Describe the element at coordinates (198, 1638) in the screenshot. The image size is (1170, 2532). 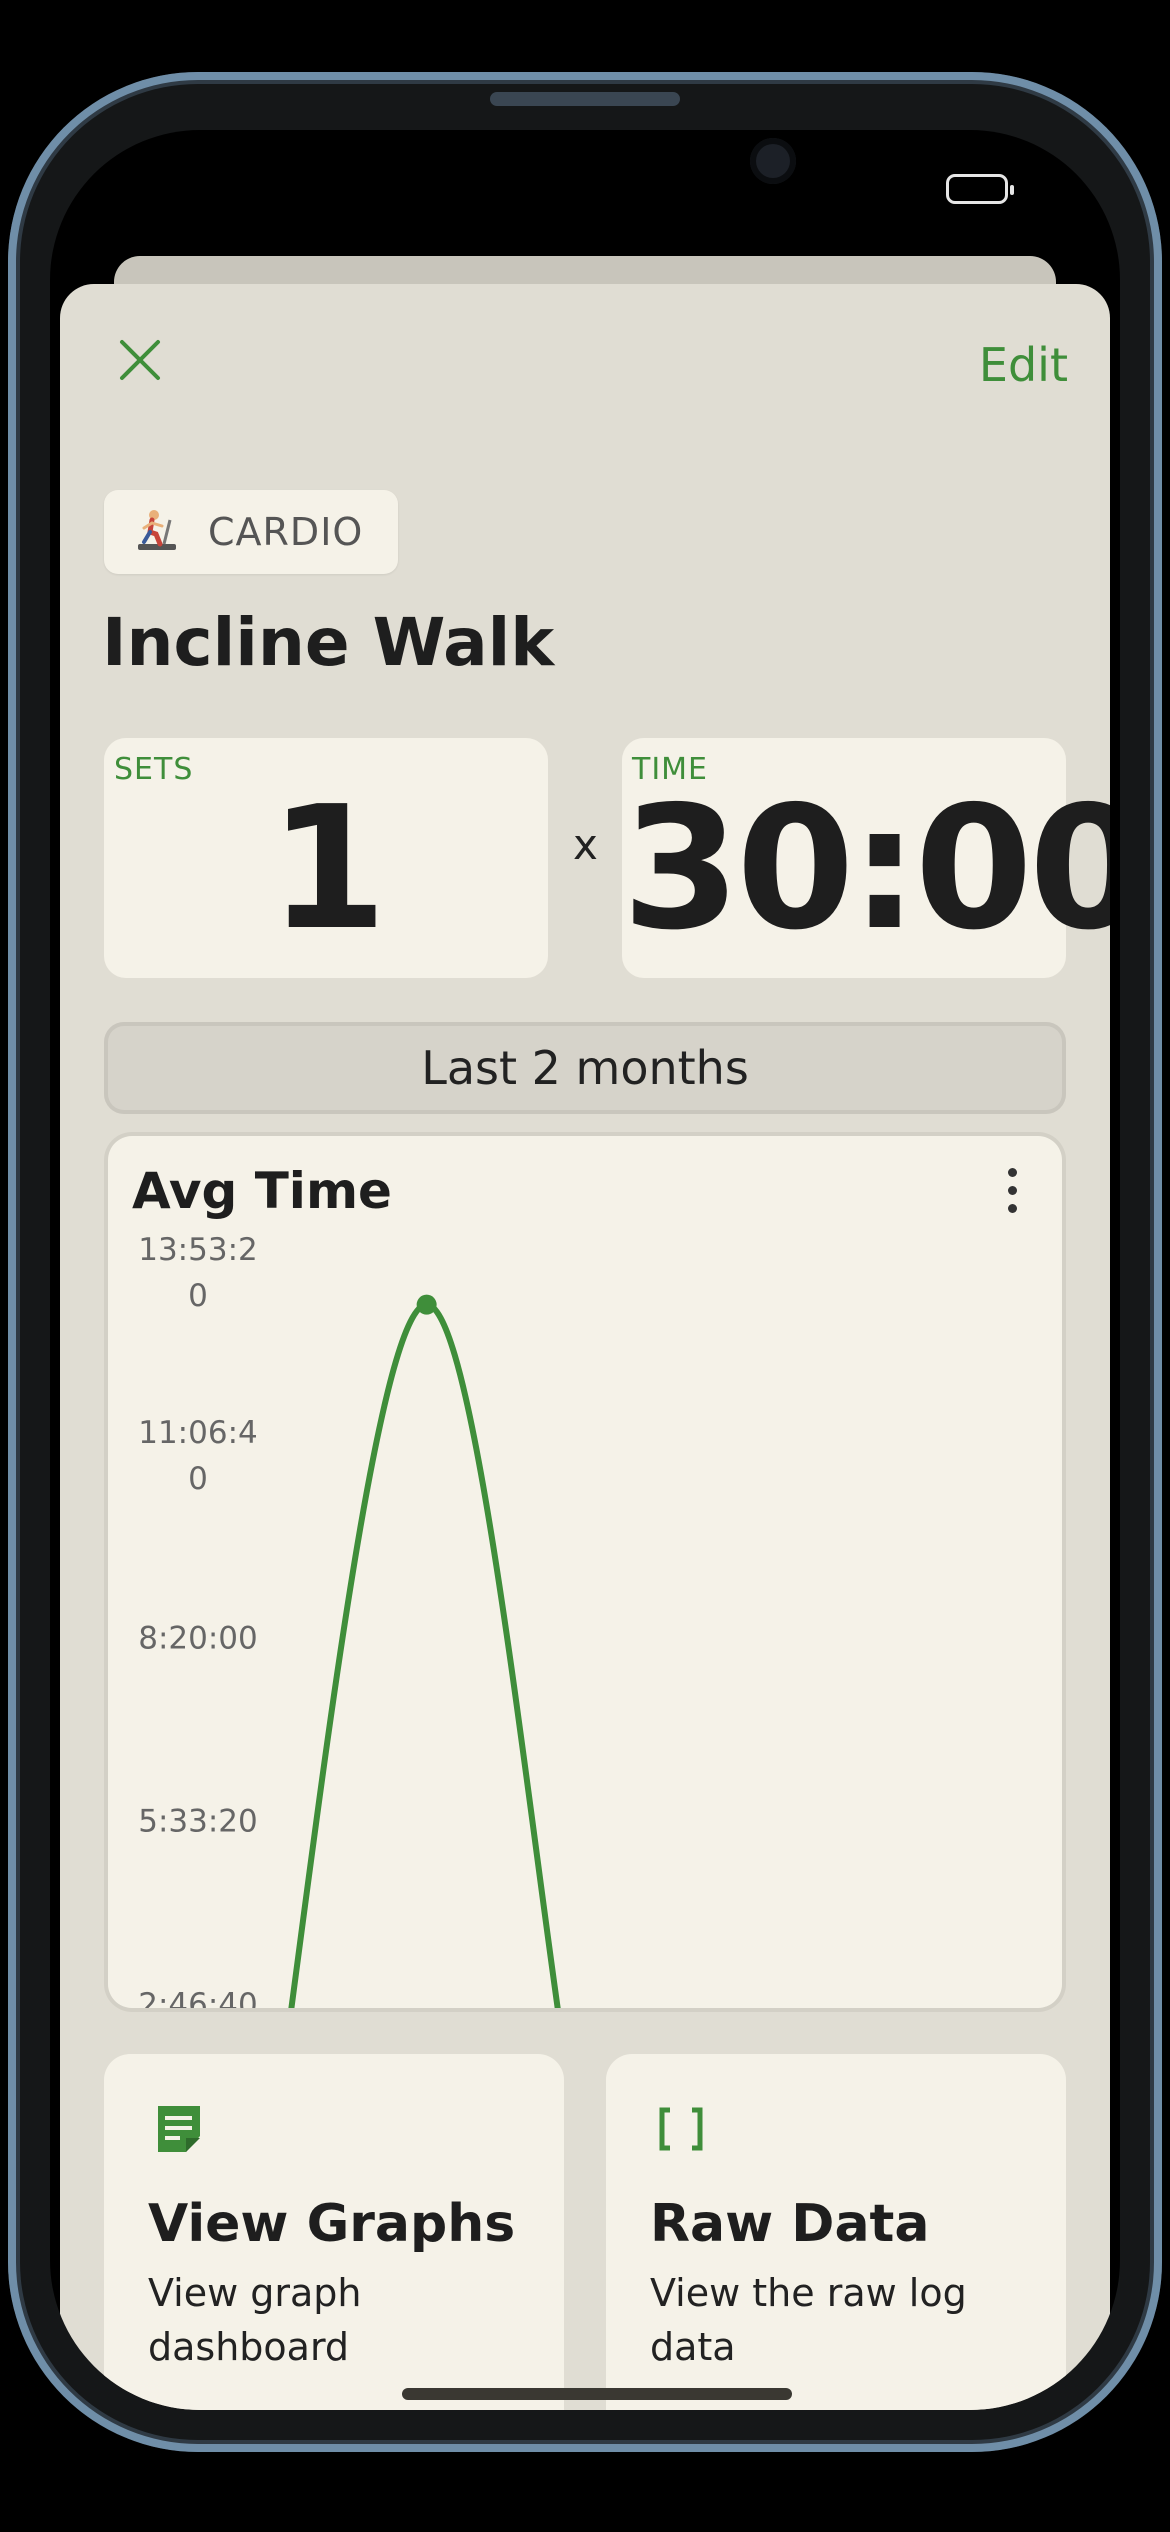
I see `y-tick-label: 8:20:00` at that location.